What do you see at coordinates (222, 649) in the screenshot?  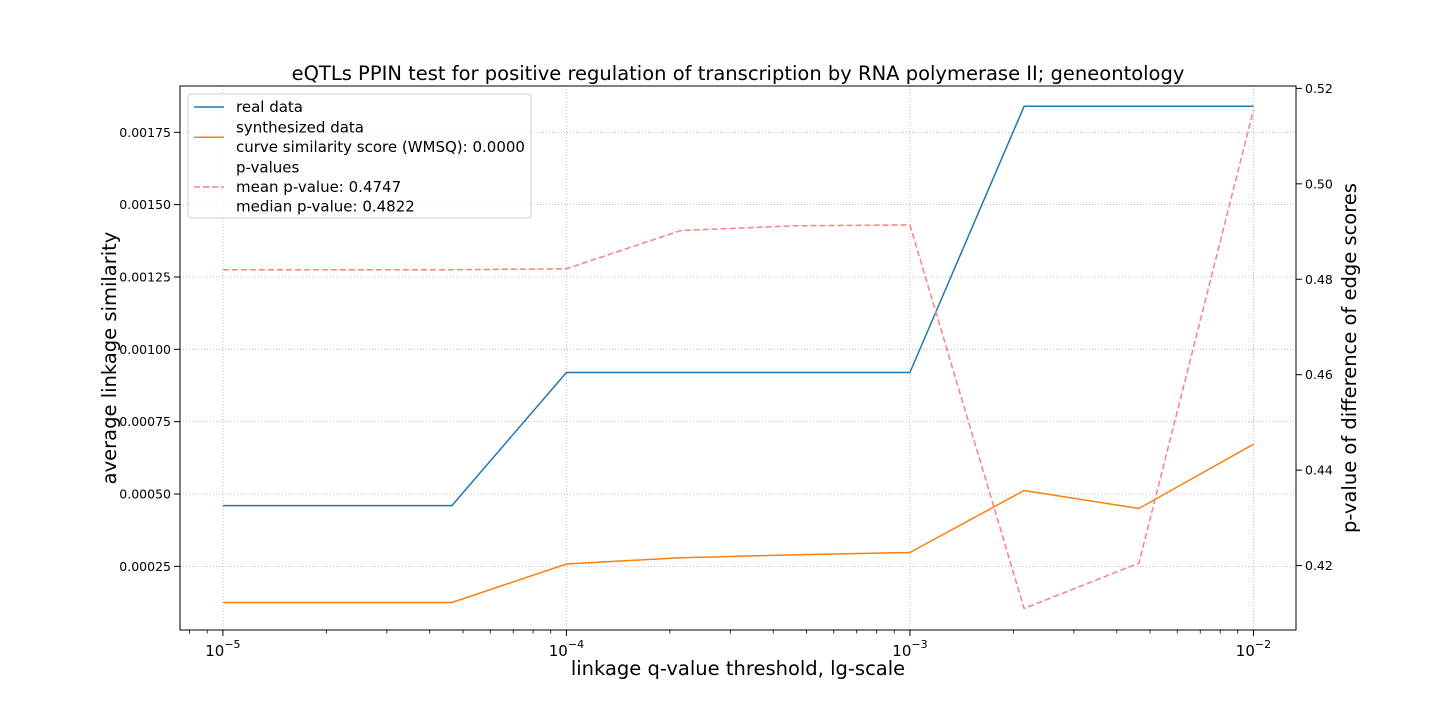 I see `x-tick-label: 10⁻⁵` at bounding box center [222, 649].